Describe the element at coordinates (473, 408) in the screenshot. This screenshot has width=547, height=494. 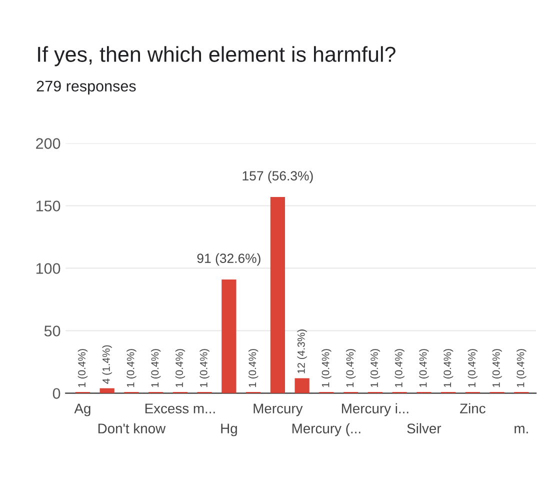
I see `x-tick-label: Zinc` at that location.